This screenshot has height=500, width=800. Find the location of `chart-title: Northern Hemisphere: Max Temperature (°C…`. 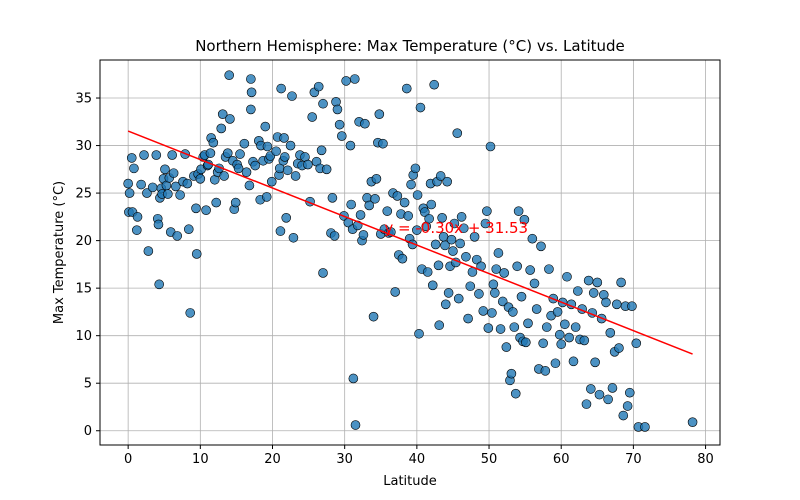

chart-title: Northern Hemisphere: Max Temperature (°C… is located at coordinates (410, 46).